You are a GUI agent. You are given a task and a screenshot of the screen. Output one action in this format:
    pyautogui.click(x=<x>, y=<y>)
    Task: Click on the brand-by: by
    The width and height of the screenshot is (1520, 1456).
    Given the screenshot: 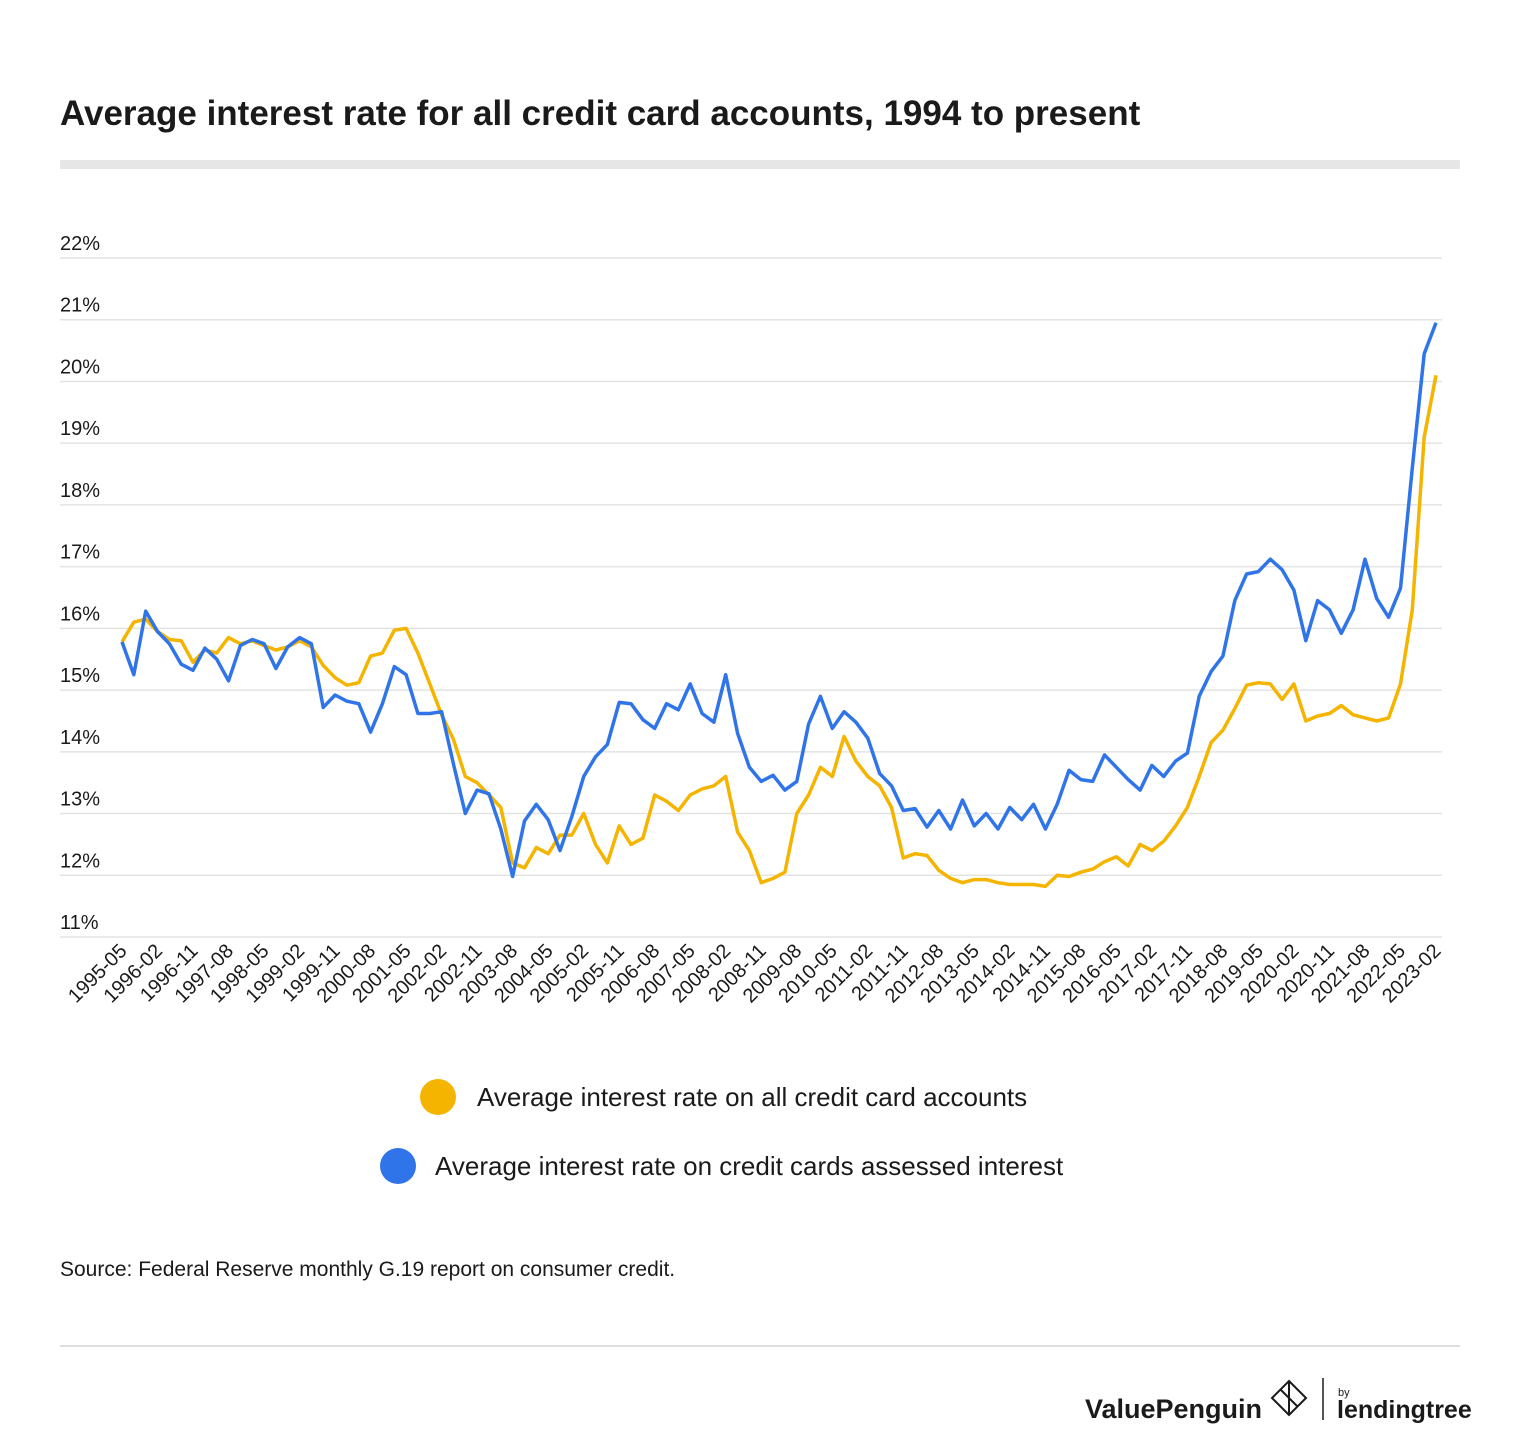 What is the action you would take?
    pyautogui.click(x=1344, y=1393)
    